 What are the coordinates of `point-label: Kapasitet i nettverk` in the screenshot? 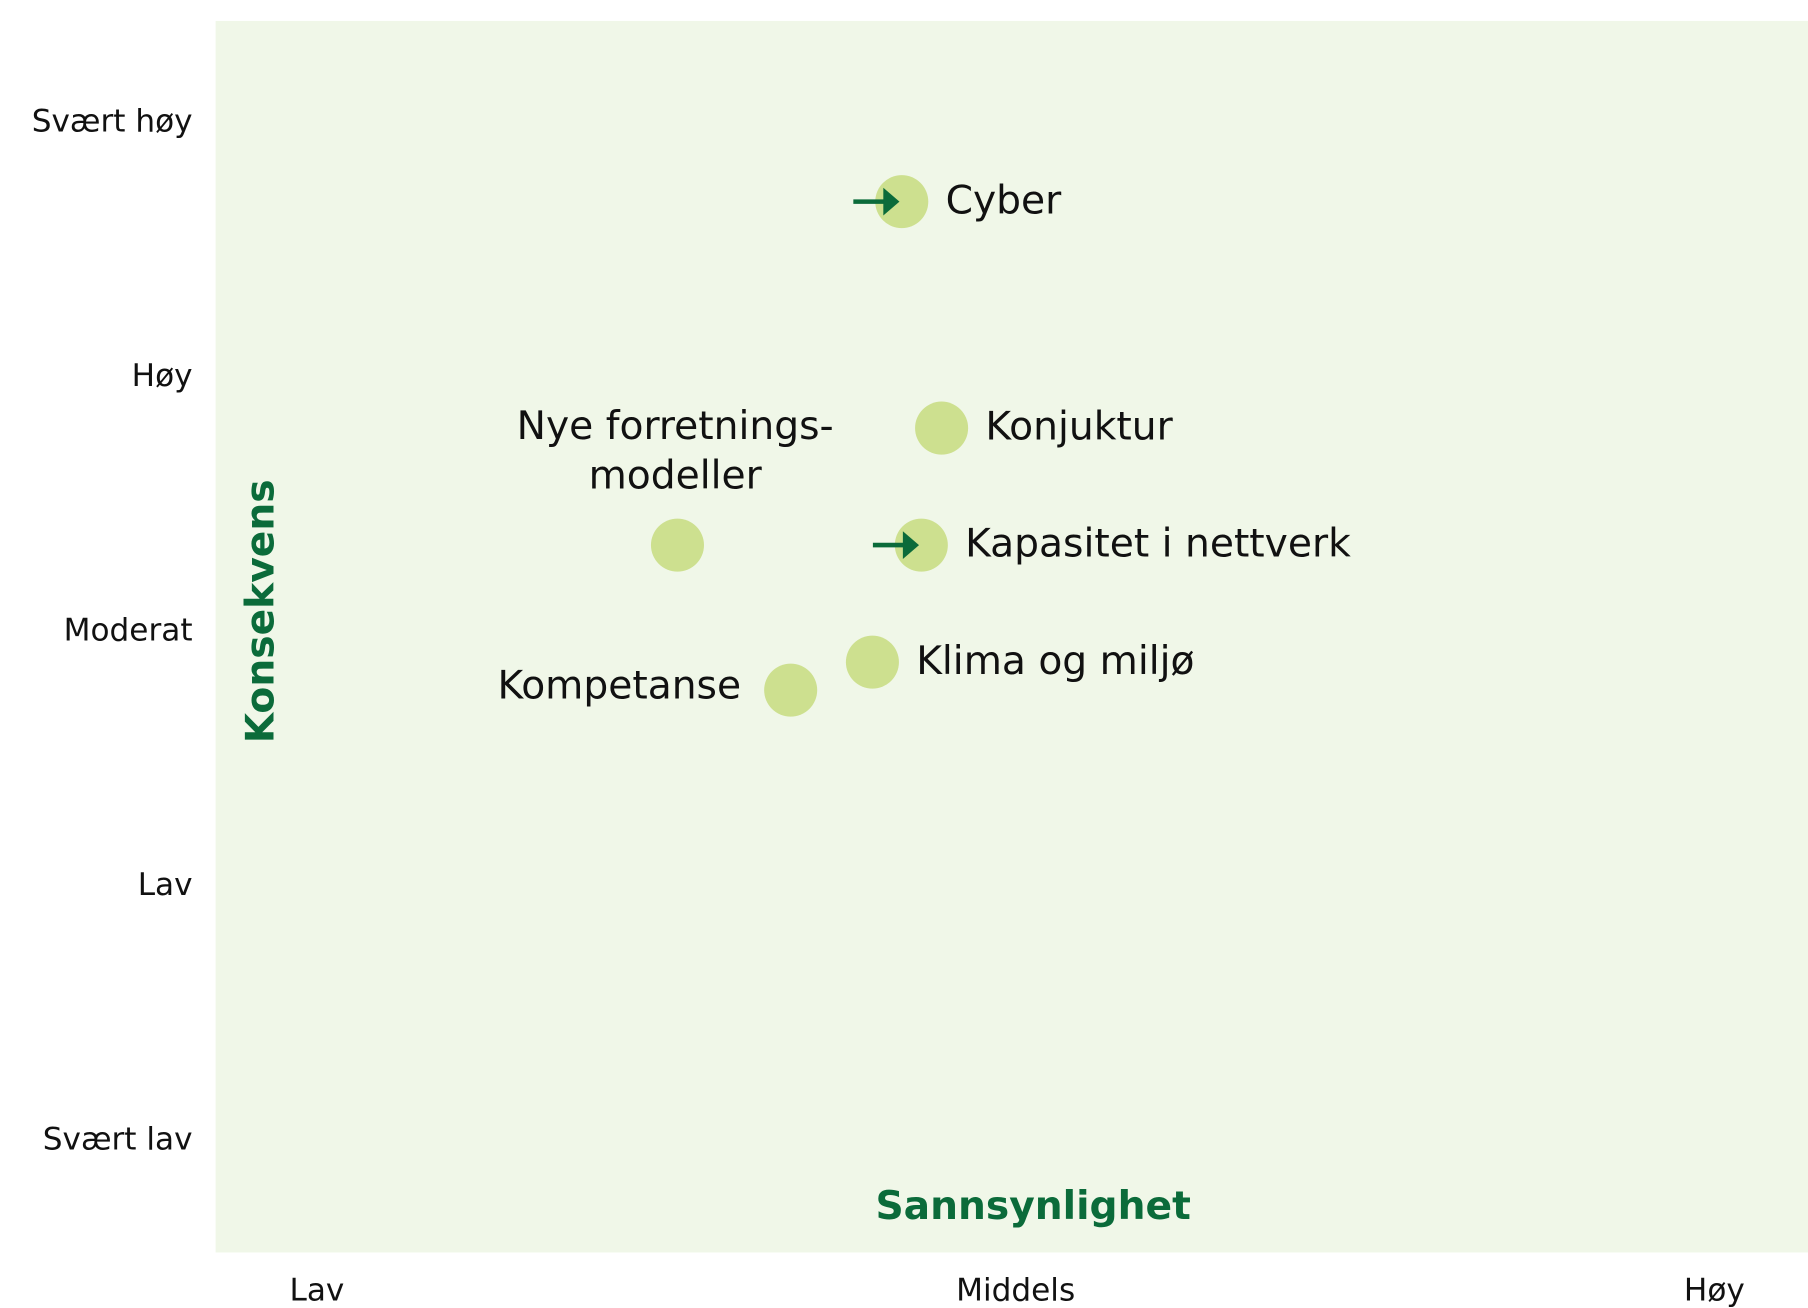 It's located at (1158, 544).